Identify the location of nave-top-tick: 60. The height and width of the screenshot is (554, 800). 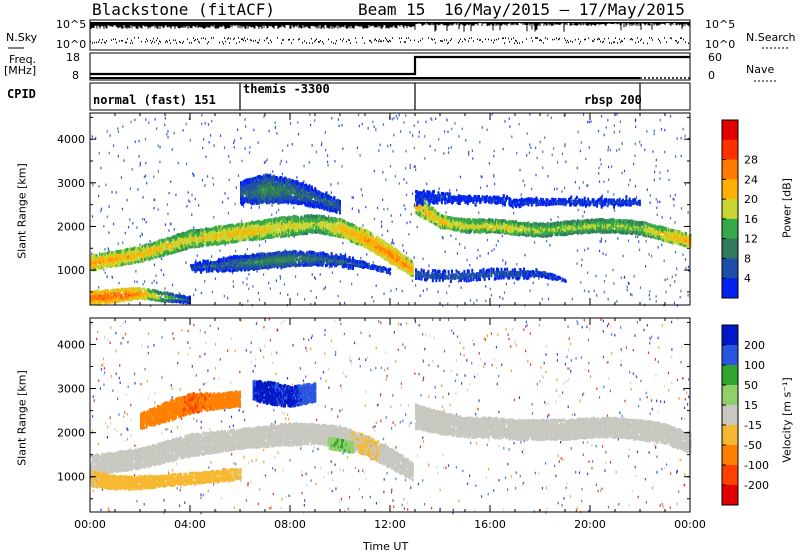
(715, 57).